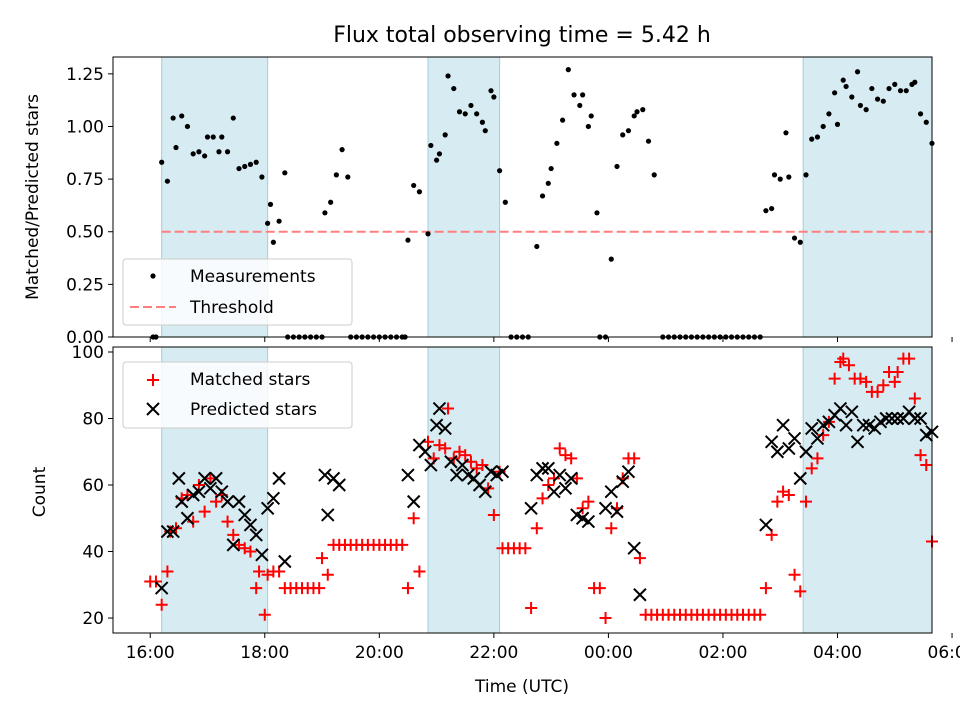  What do you see at coordinates (153, 276) in the screenshot?
I see `legend-measurements-marker` at bounding box center [153, 276].